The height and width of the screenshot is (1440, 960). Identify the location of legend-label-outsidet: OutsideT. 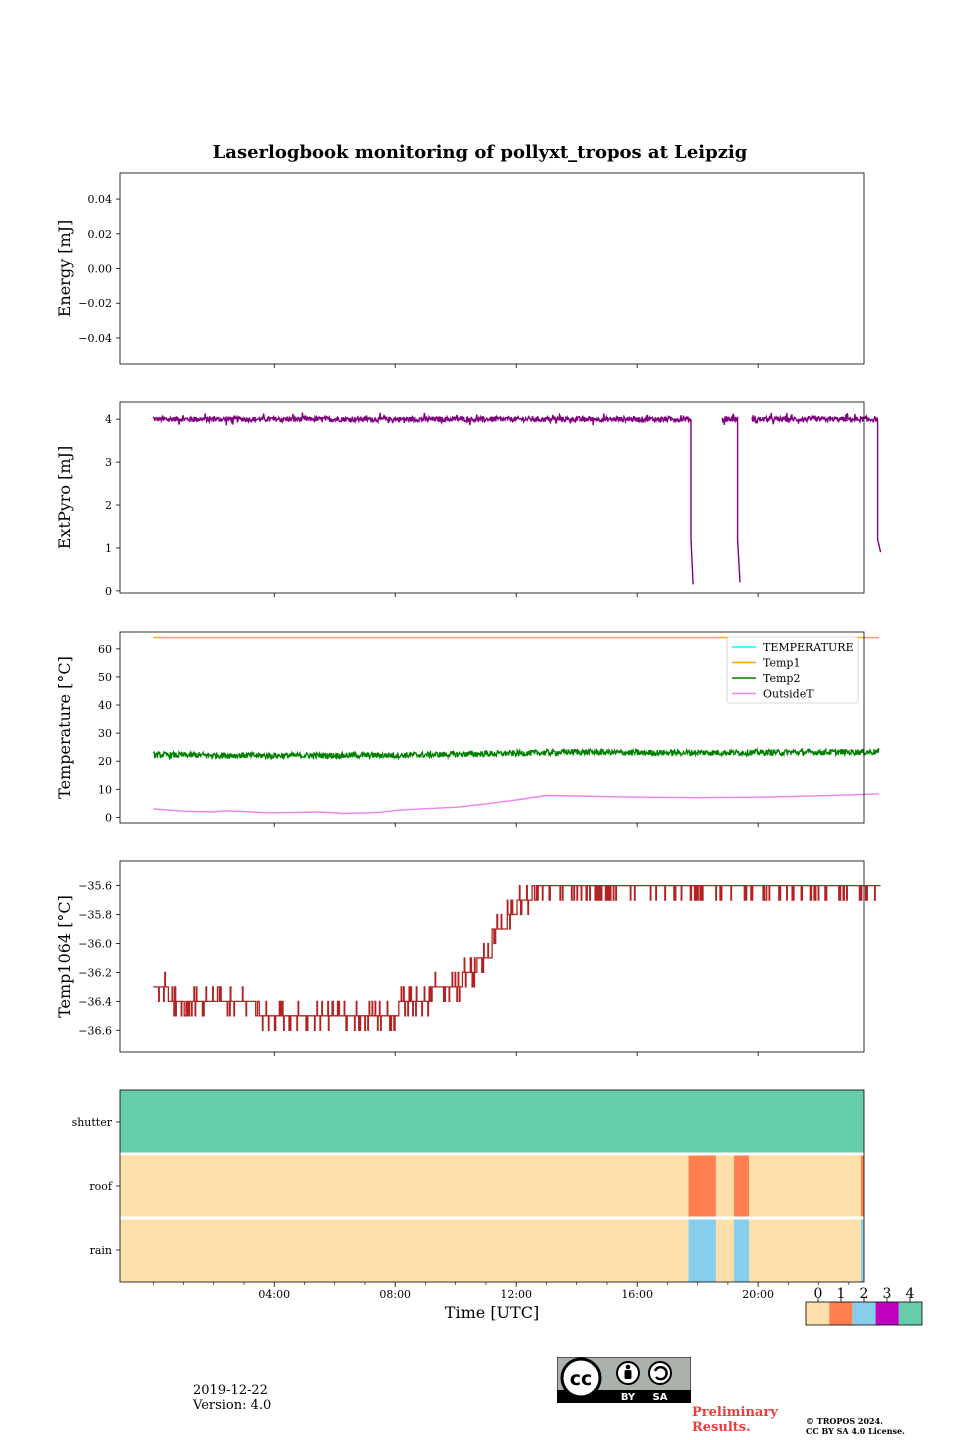
(788, 694).